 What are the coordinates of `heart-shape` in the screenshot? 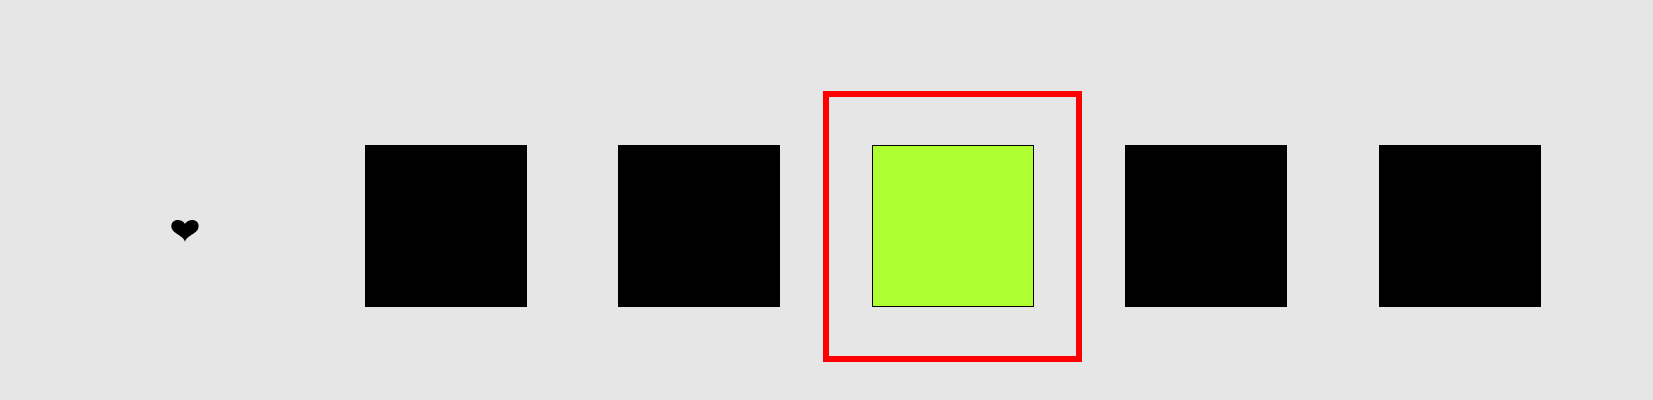 It's located at (185, 231).